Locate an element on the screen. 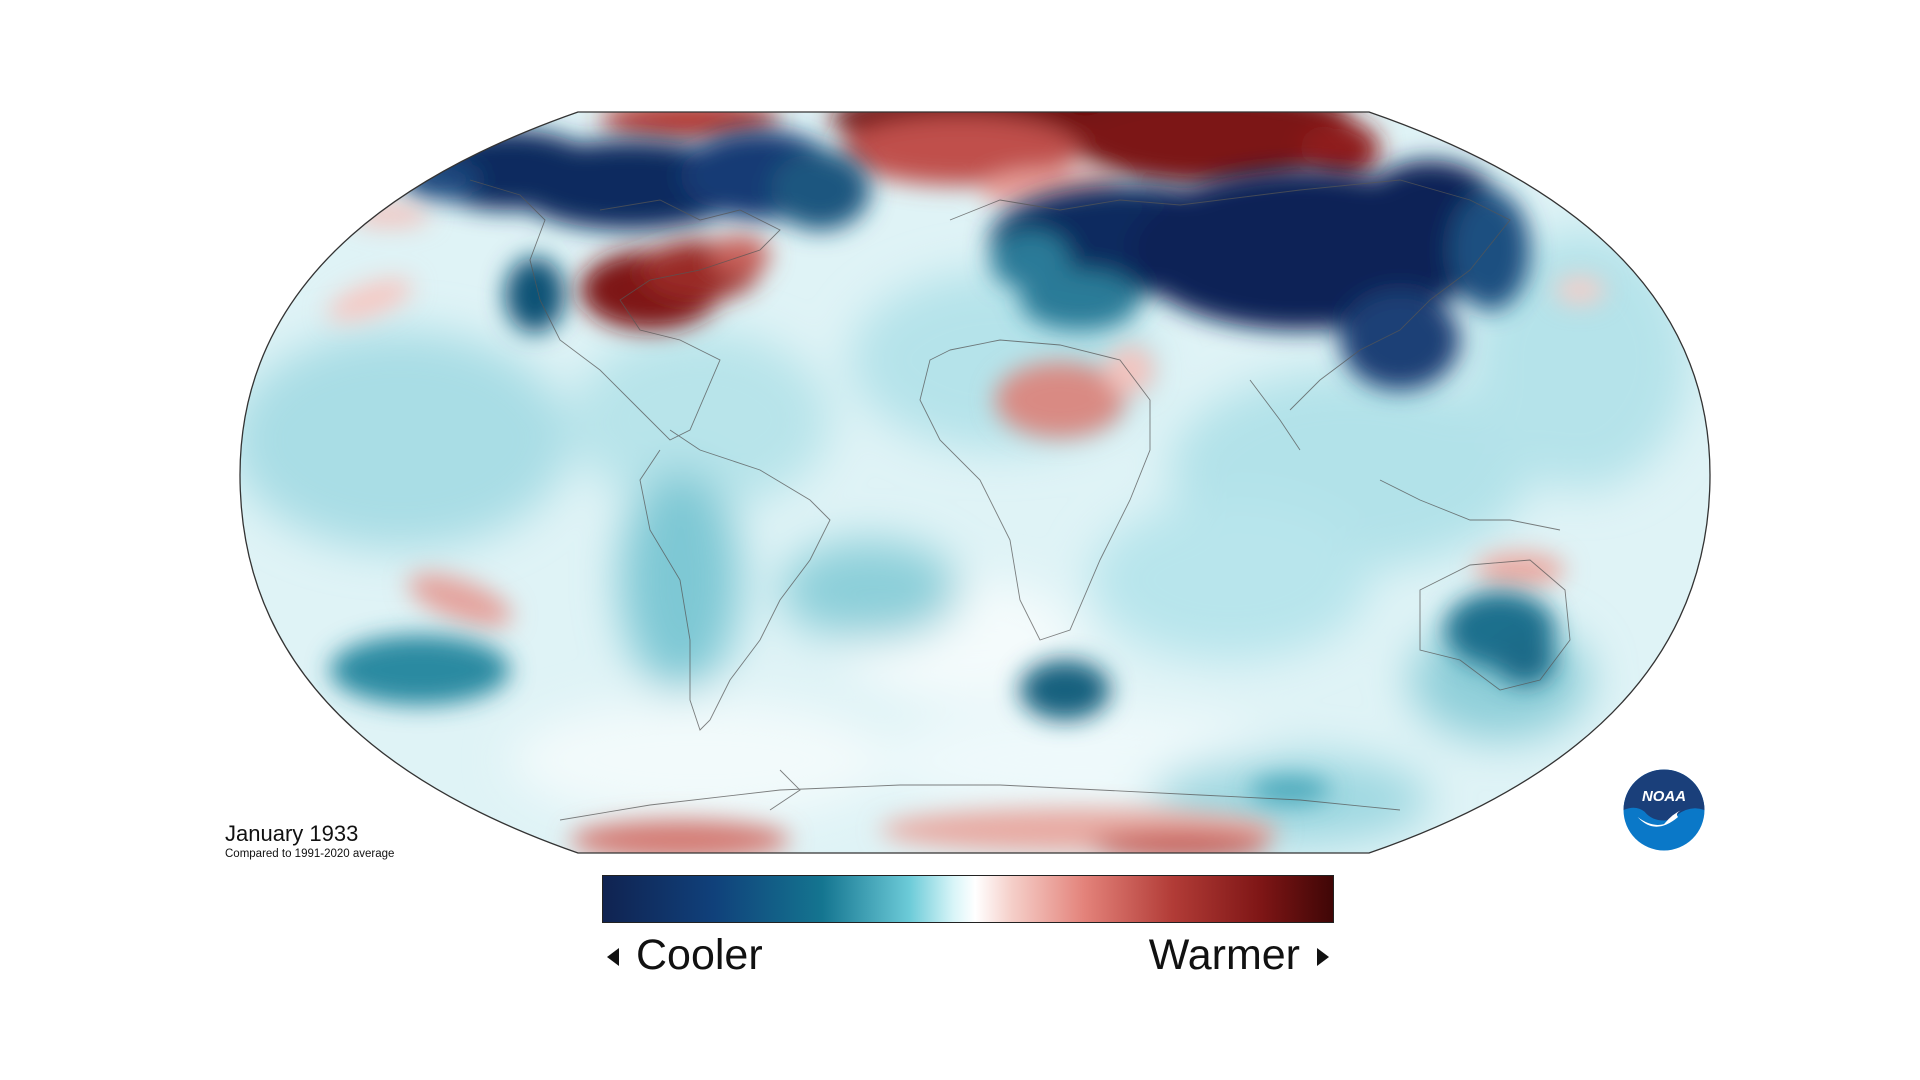 Image resolution: width=1920 pixels, height=1080 pixels. arctic-warm is located at coordinates (990, 161).